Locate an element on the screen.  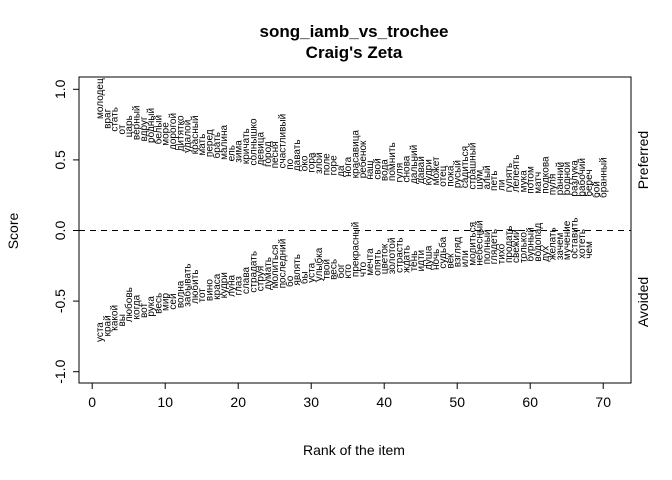
preferred-side-label: Preferred is located at coordinates (643, 160).